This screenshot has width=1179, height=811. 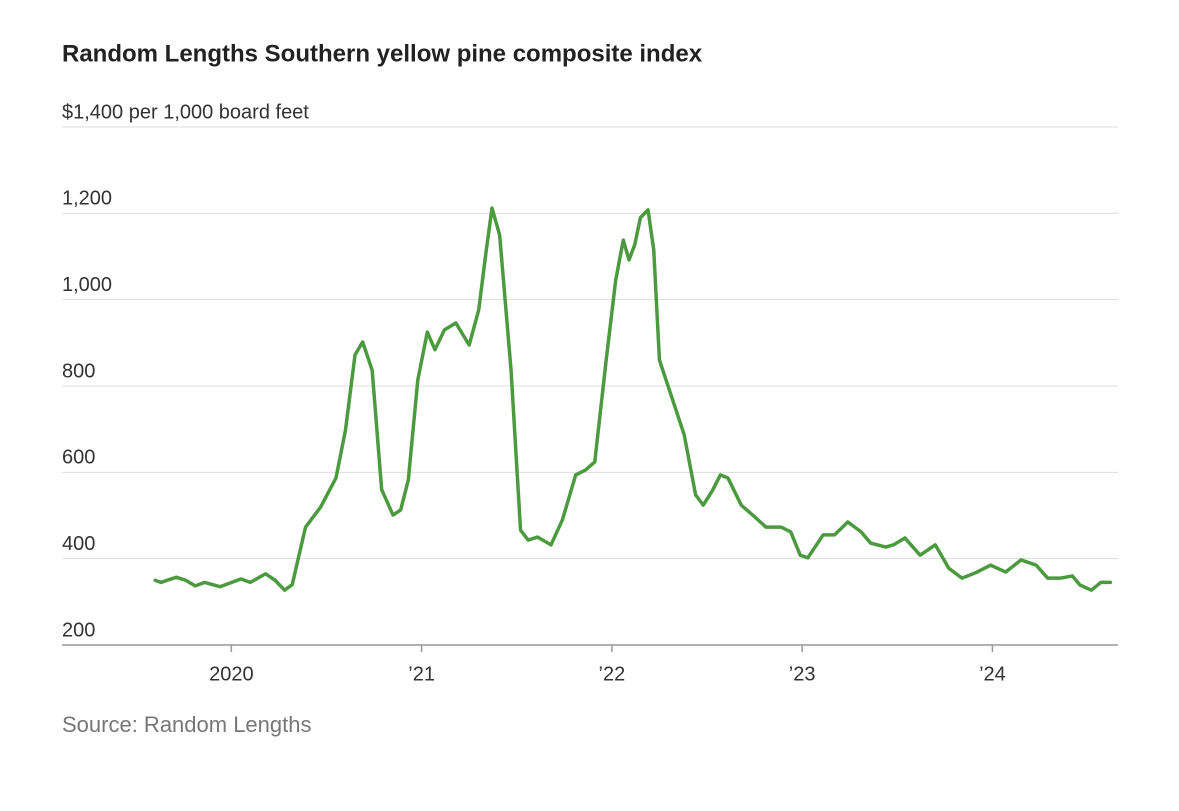 I want to click on x-tick-label: 2020, so click(x=231, y=674).